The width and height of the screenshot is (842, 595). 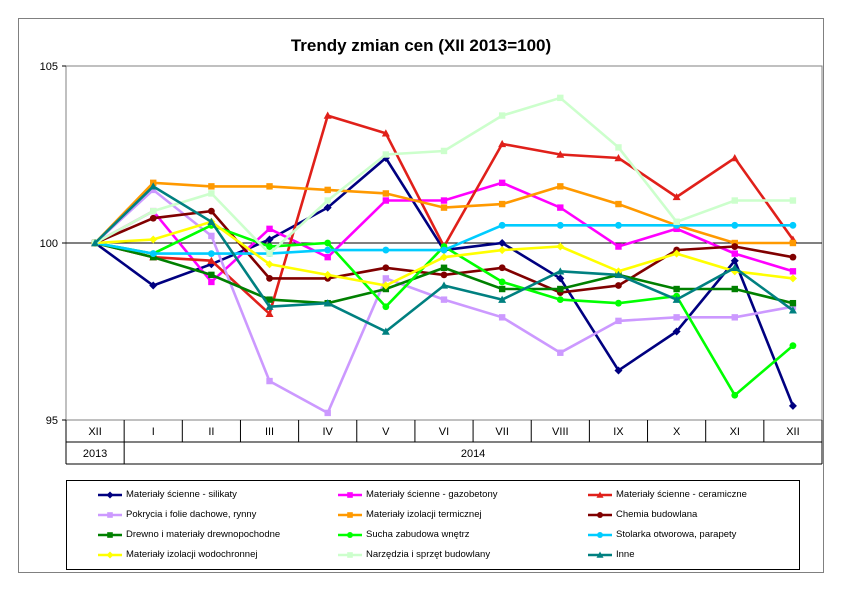 I want to click on legend-item: Chemia budowlana, so click(x=642, y=515).